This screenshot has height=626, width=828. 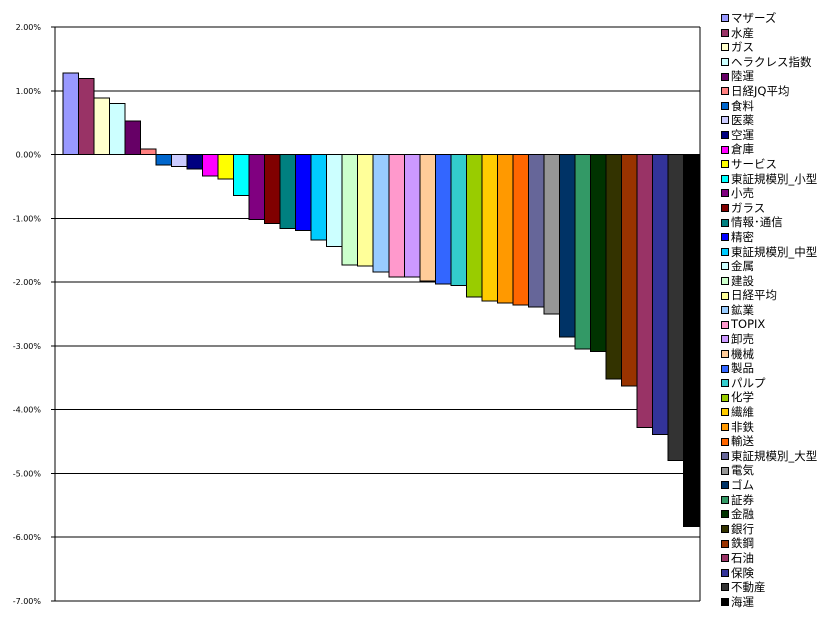 I want to click on legend-item: 鉱業, so click(x=769, y=310).